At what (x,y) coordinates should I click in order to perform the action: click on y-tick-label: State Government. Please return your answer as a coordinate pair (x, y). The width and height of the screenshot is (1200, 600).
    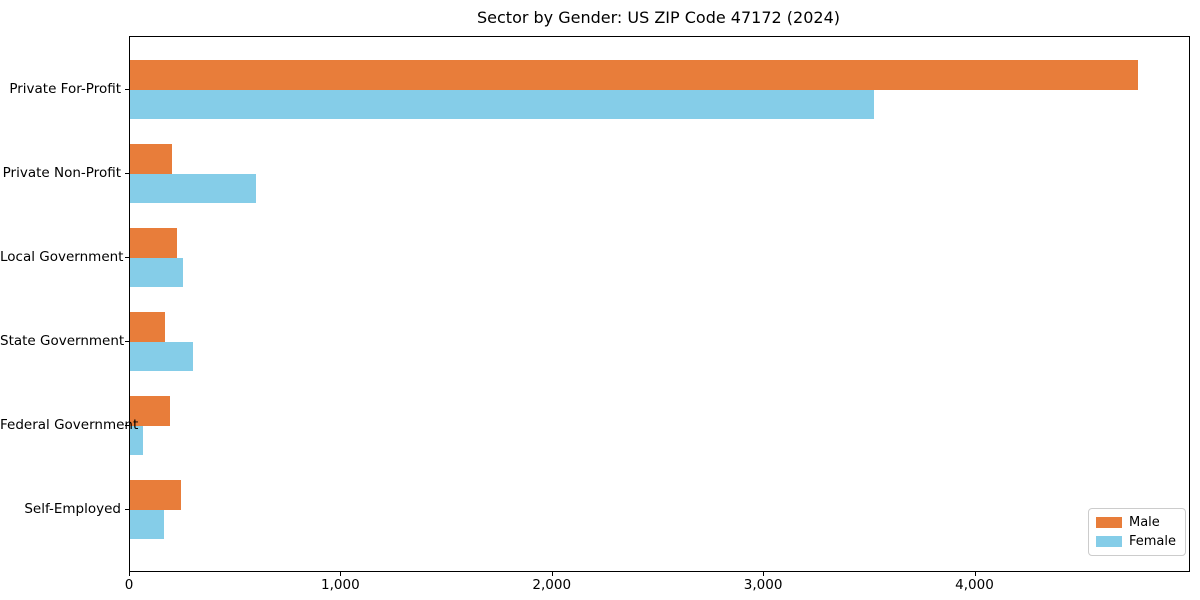
    Looking at the image, I should click on (62, 340).